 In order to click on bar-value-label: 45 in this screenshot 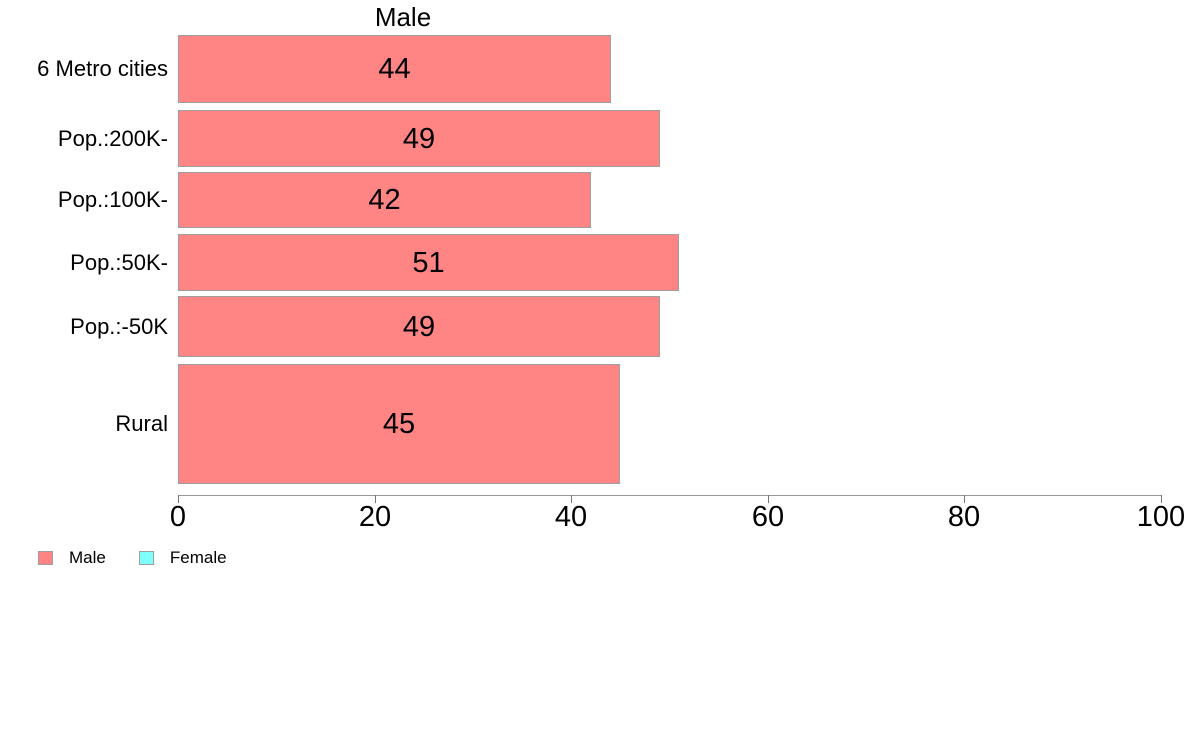, I will do `click(399, 424)`.